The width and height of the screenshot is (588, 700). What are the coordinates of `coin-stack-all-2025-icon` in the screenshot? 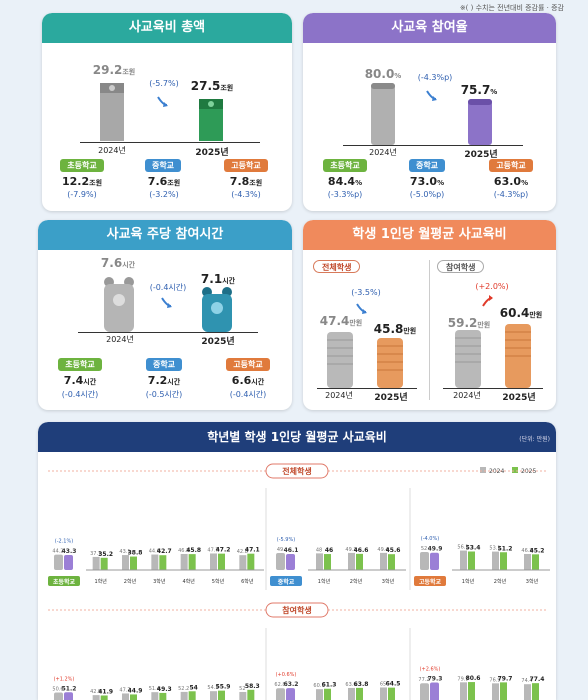 It's located at (390, 363).